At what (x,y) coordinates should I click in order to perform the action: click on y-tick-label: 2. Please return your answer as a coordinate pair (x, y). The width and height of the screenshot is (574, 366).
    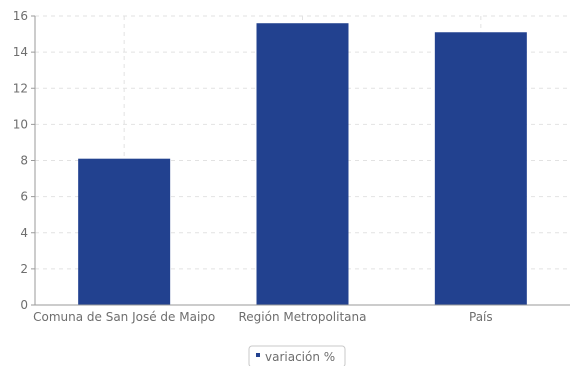
    Looking at the image, I should click on (24, 269).